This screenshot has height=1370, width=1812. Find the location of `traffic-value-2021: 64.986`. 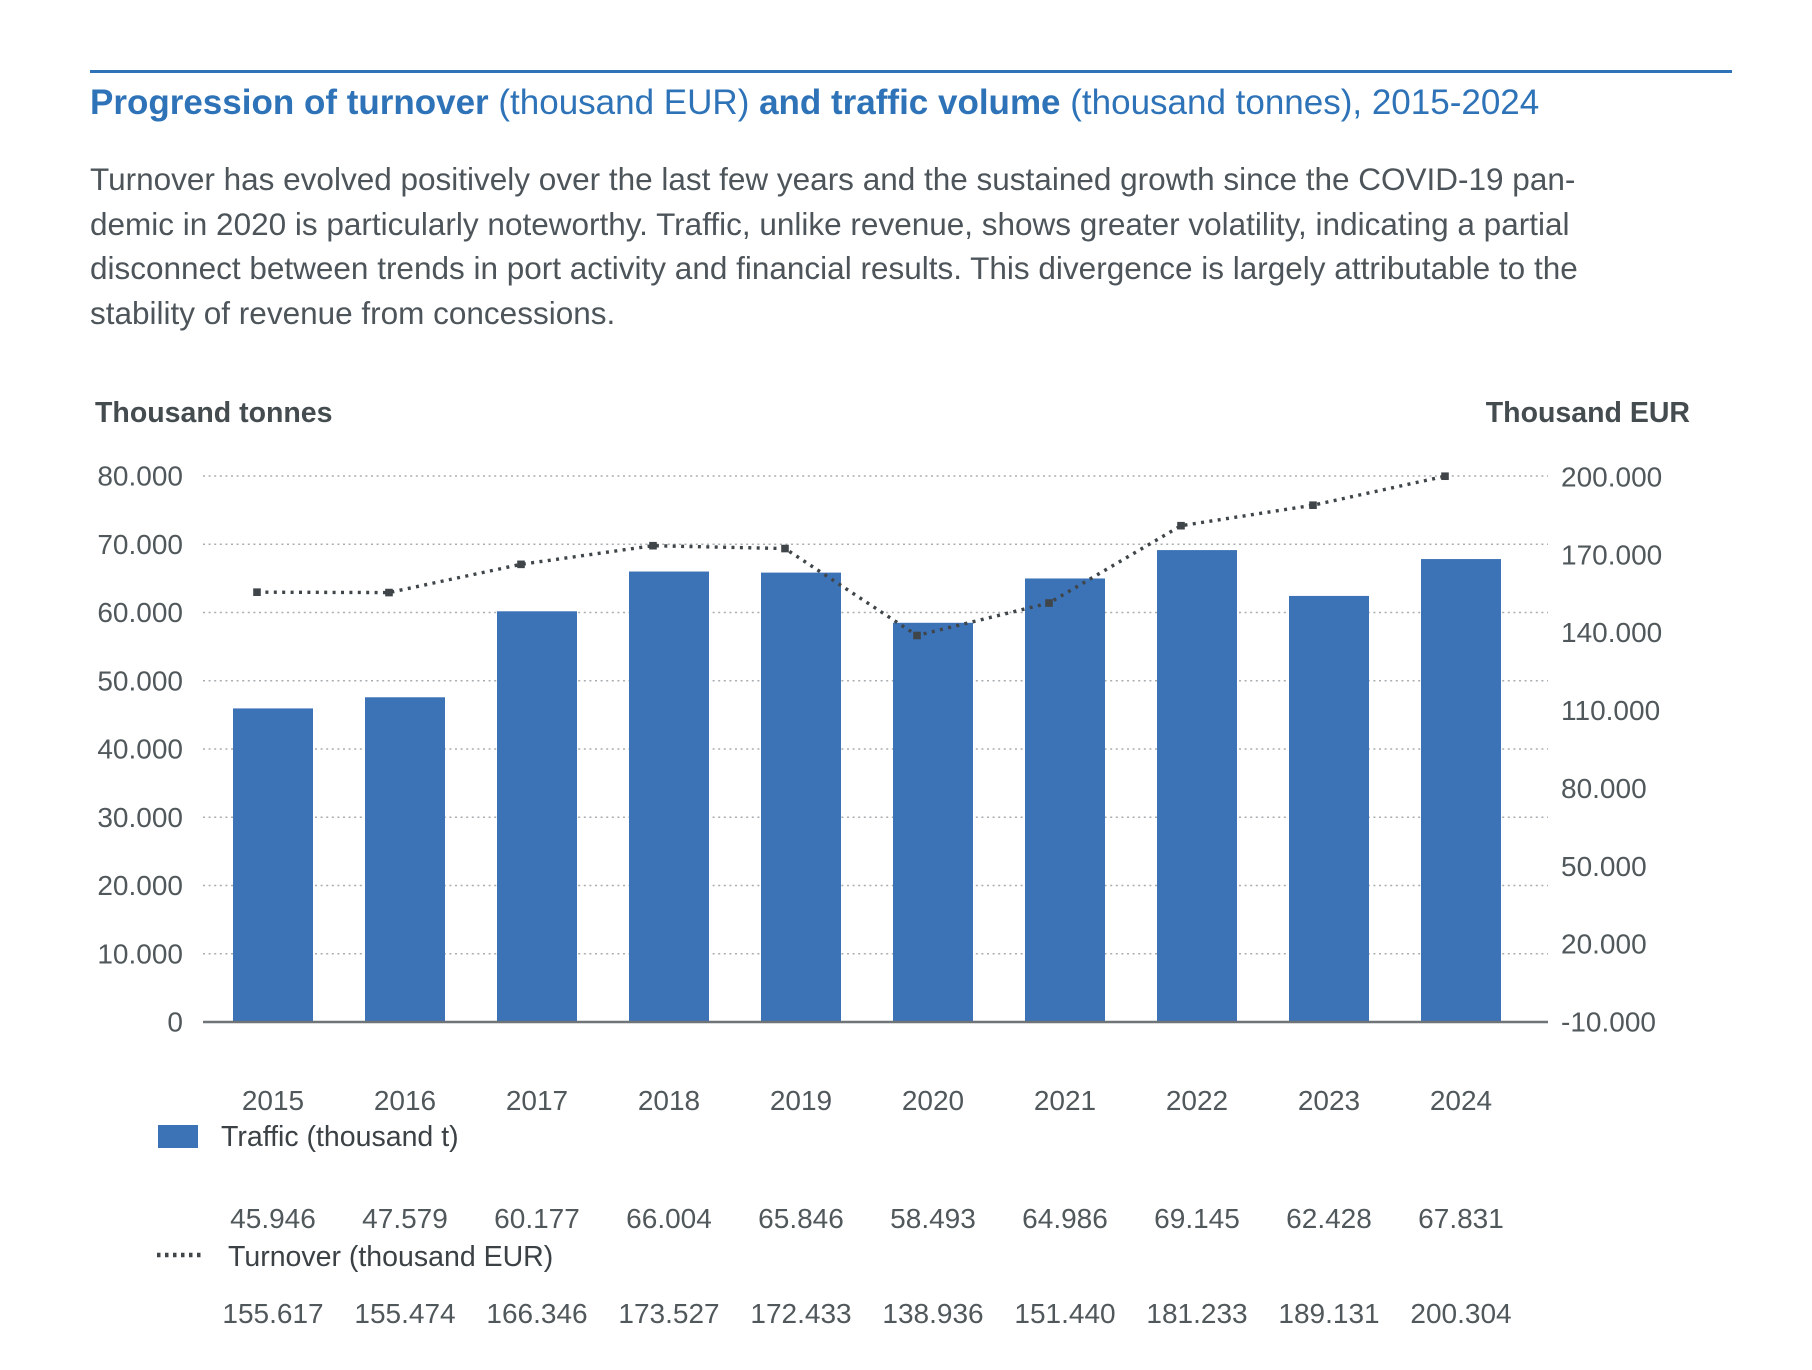

traffic-value-2021: 64.986 is located at coordinates (1065, 1218).